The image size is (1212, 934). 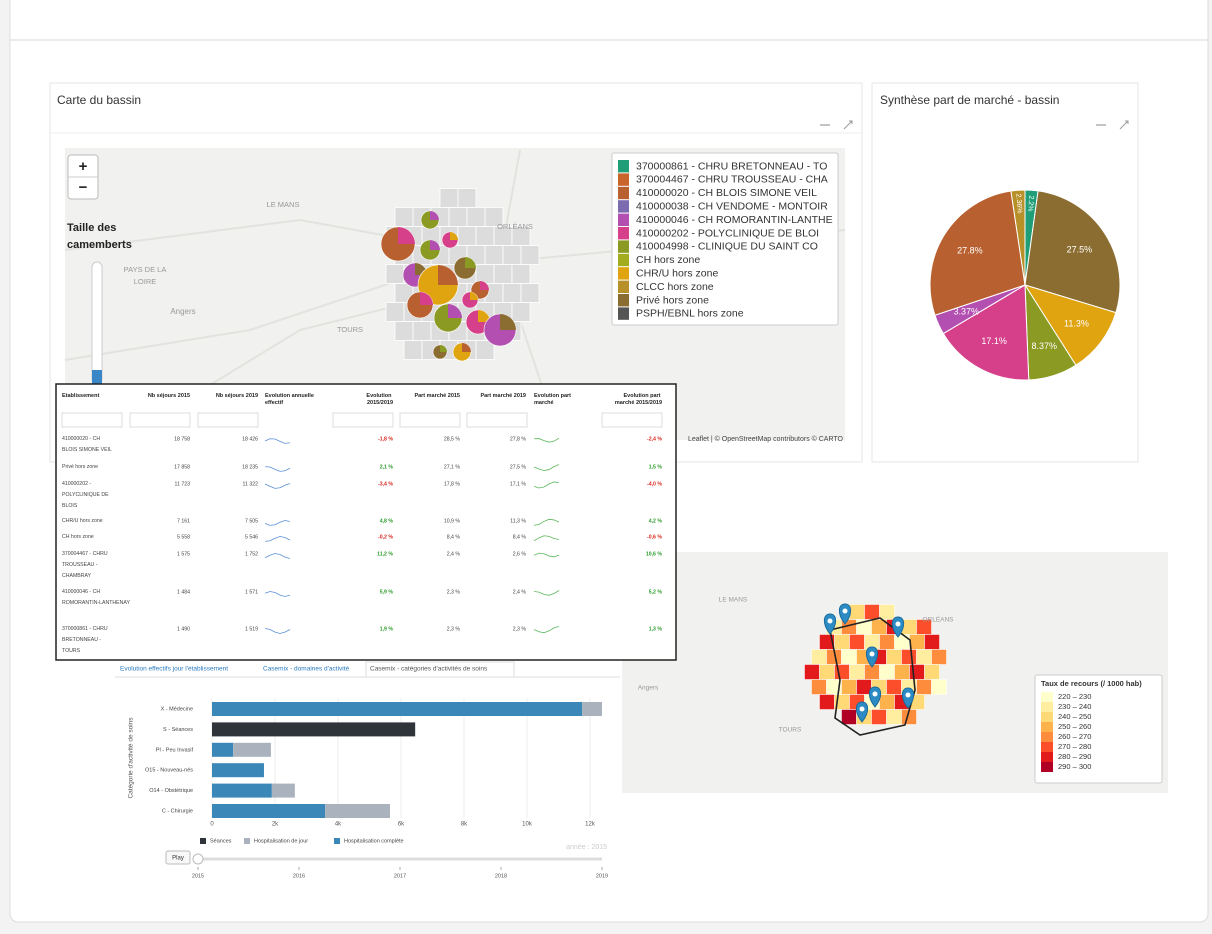 What do you see at coordinates (734, 220) in the screenshot?
I see `legend-label: 410000046 - CH ROMORANTIN-LANTHE` at bounding box center [734, 220].